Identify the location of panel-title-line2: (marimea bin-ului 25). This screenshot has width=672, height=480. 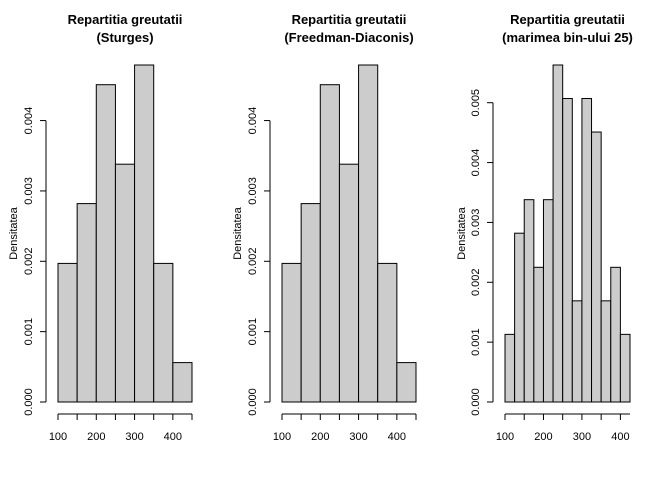
(567, 37).